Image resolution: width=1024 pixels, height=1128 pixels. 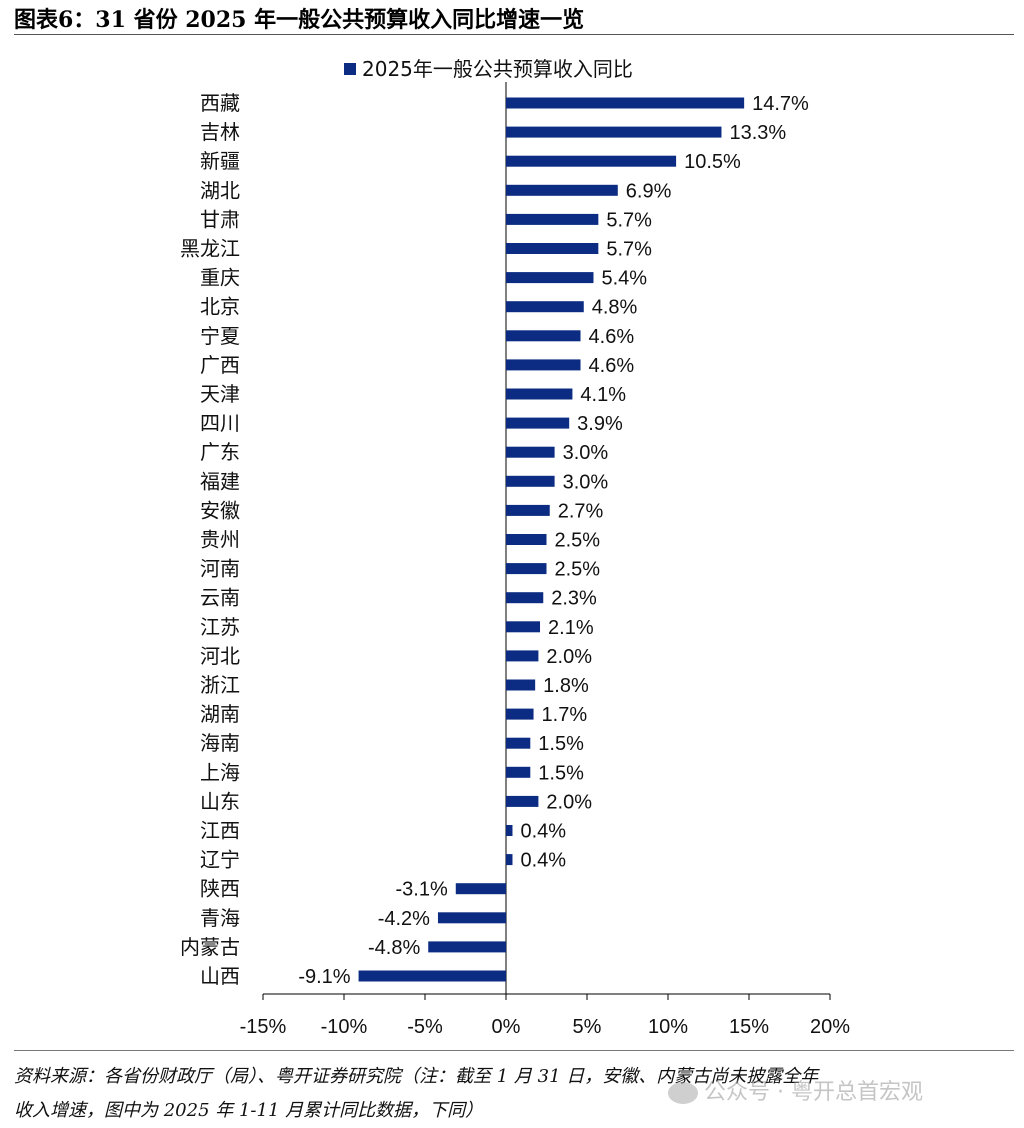 I want to click on category-label: 广东, so click(x=220, y=452).